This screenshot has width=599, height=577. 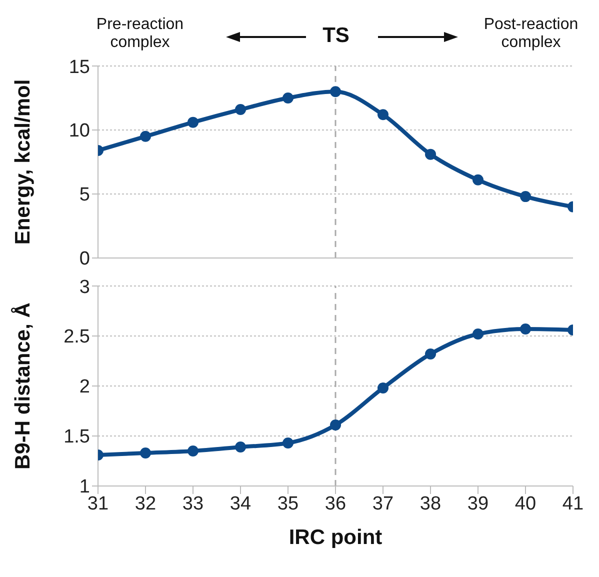 What do you see at coordinates (241, 503) in the screenshot?
I see `x-tick-label: 34` at bounding box center [241, 503].